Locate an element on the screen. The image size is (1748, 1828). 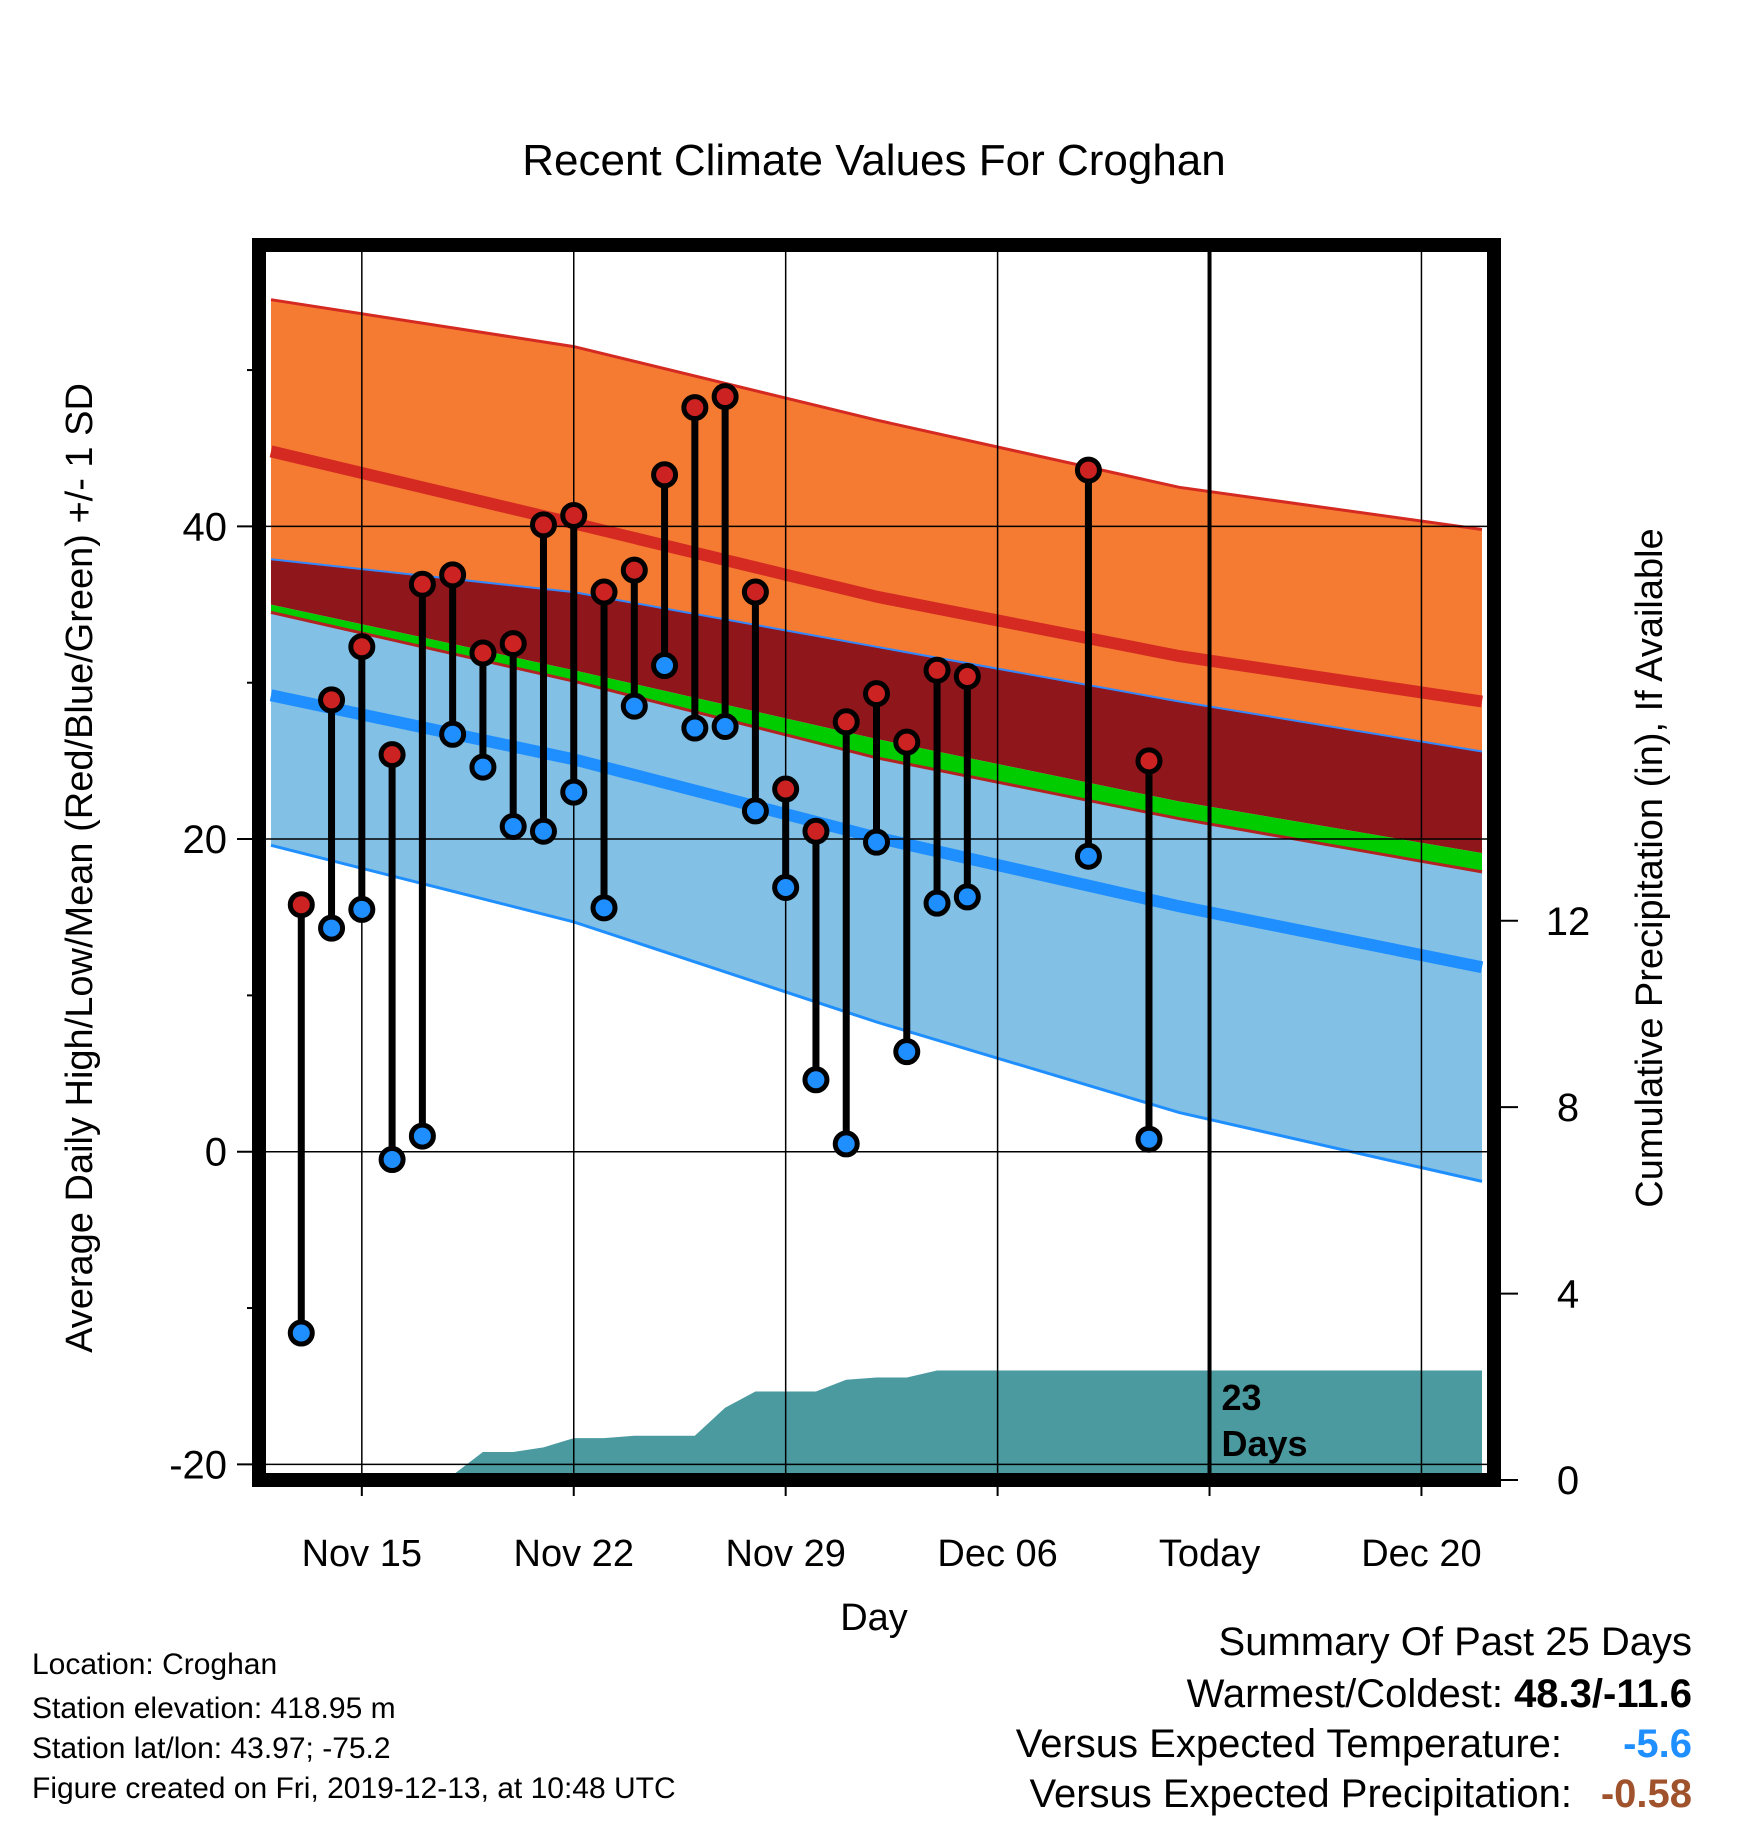
x-tick-label: Nov 29 is located at coordinates (785, 1554).